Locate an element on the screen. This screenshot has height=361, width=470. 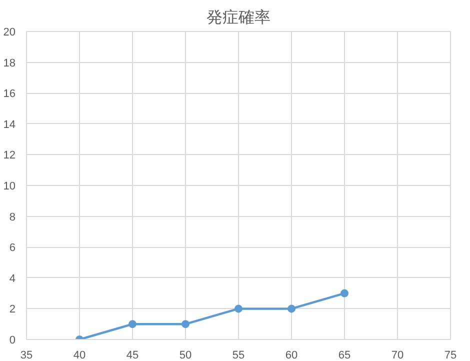
x-tick-label: 45 is located at coordinates (132, 355).